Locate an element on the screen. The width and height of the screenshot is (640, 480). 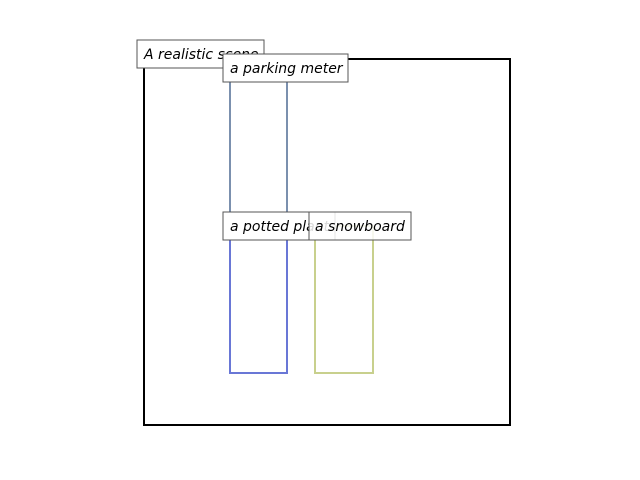
snowboard-label: a snowboard is located at coordinates (360, 226).